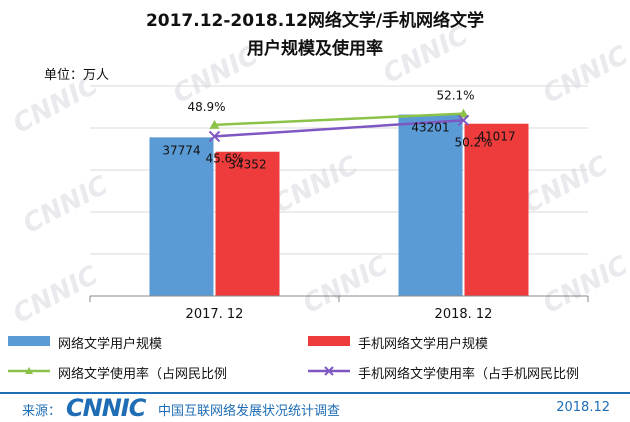  Describe the element at coordinates (224, 158) in the screenshot. I see `line-value-label: 45.6%` at that location.